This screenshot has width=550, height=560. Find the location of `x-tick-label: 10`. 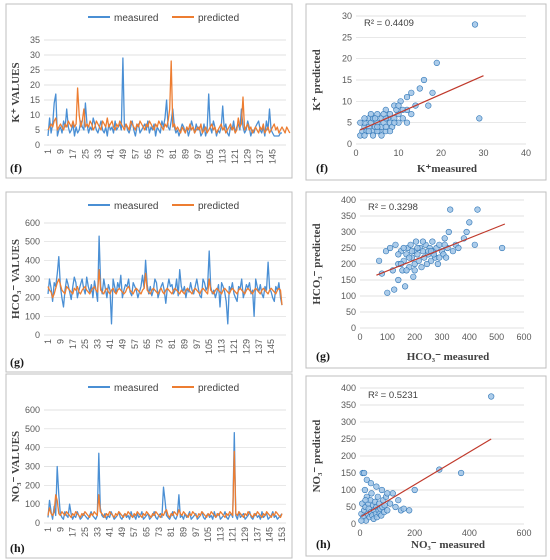

x-tick-label: 10 is located at coordinates (398, 153).